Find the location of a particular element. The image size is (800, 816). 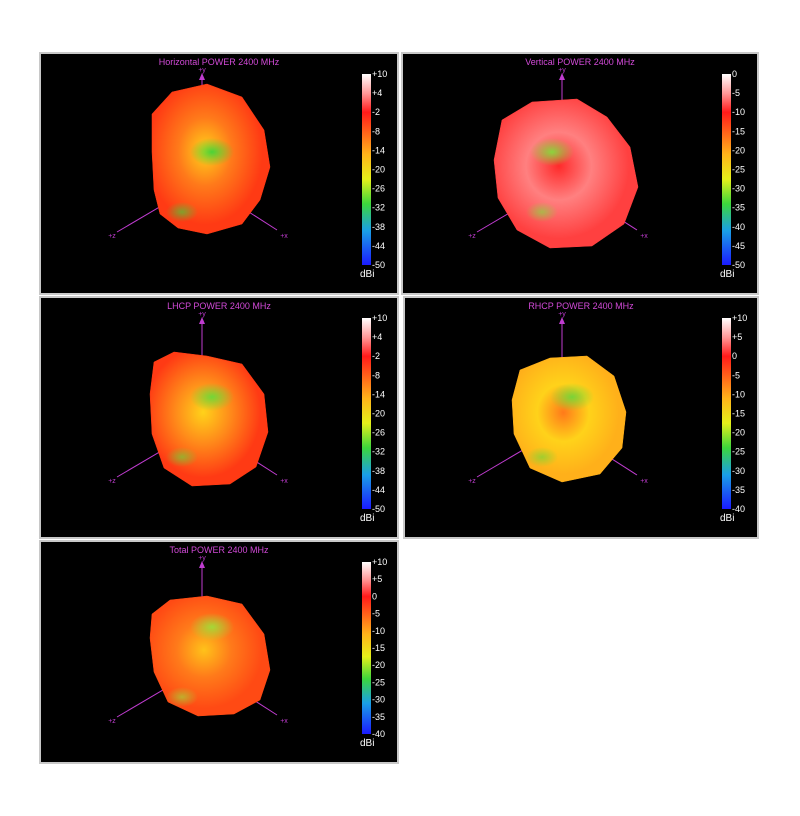

panel-title: LHCP POWER 2400 MHz is located at coordinates (219, 306).